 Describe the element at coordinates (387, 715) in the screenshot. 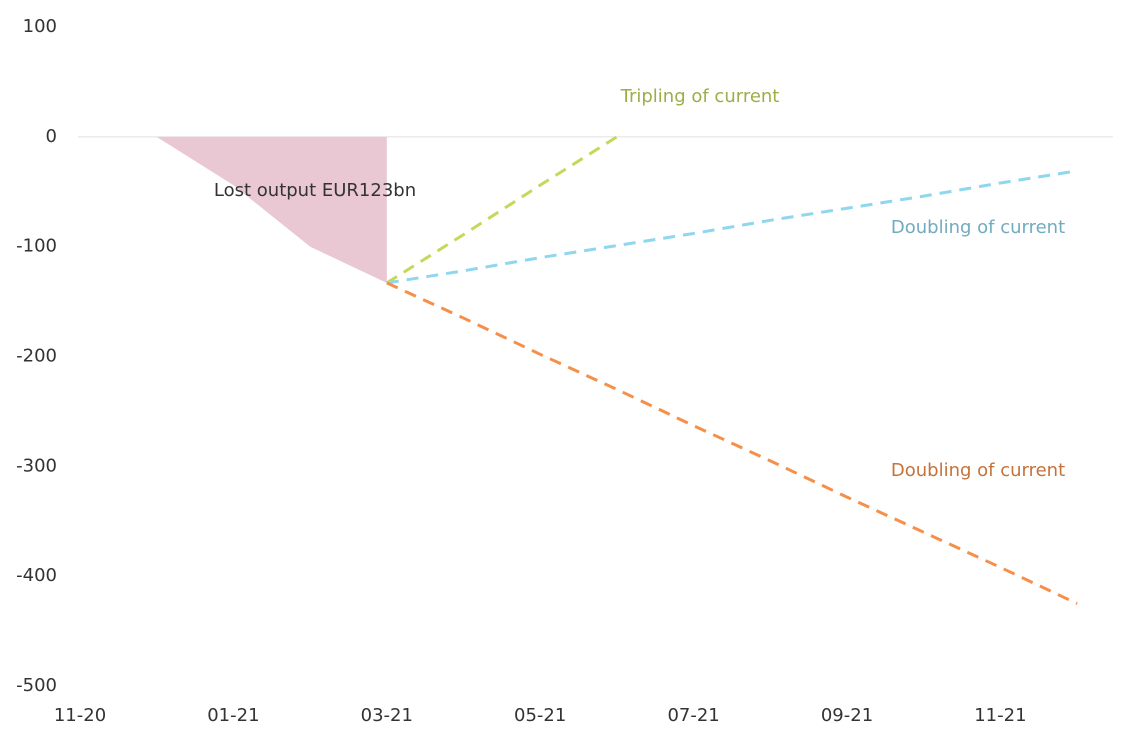

I see `x-tick-label: 03-21` at that location.